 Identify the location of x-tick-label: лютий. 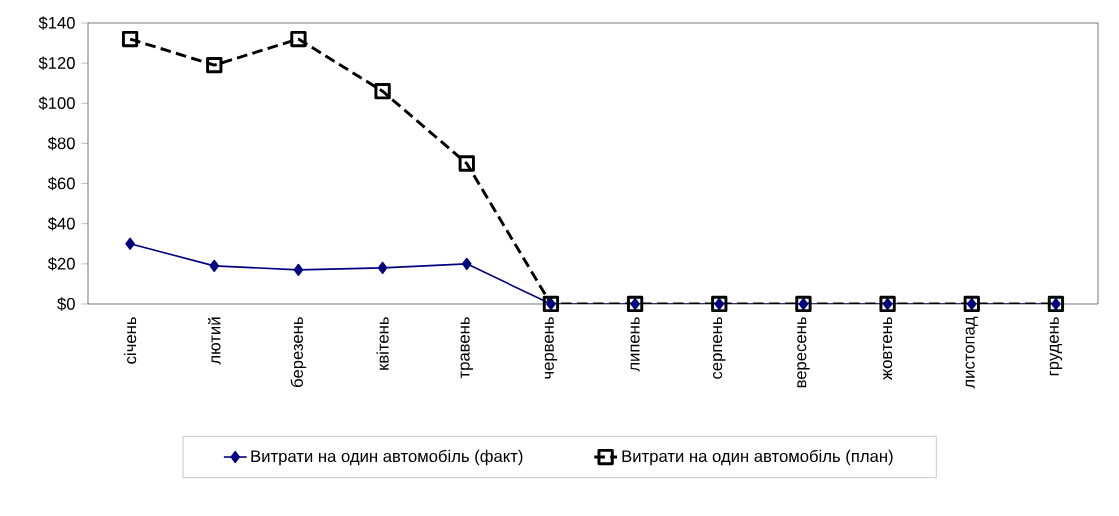
(214, 341).